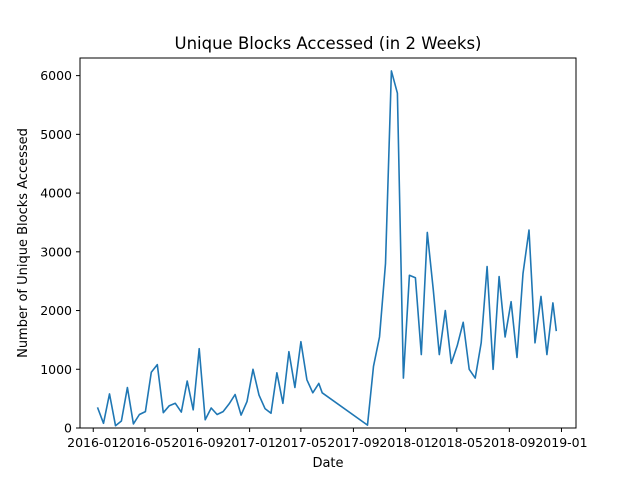 Image resolution: width=640 pixels, height=480 pixels. I want to click on y-tick-label: 5000, so click(56, 134).